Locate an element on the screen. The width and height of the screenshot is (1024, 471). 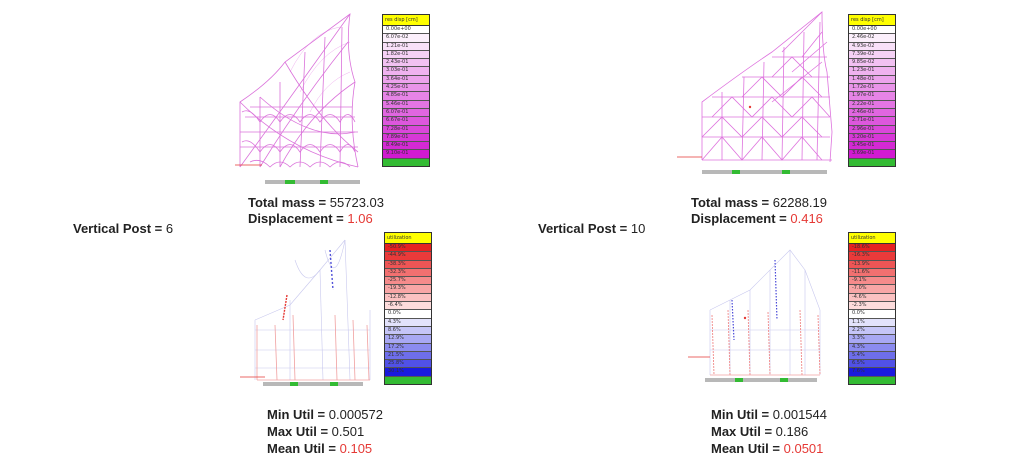
legend-entry: 1.72e-01 is located at coordinates (872, 88).